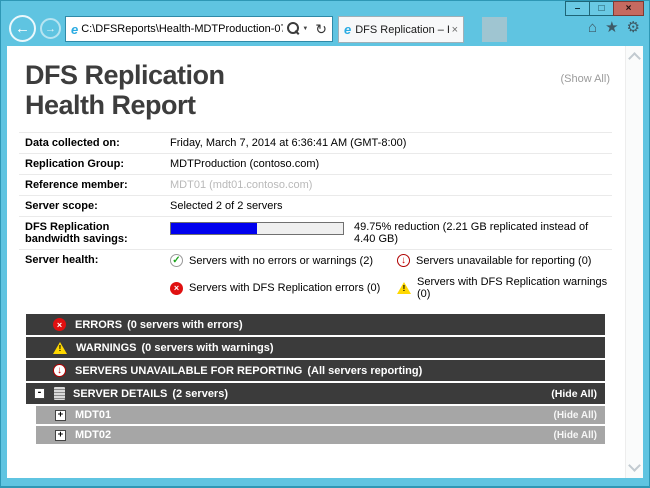 This screenshot has width=650, height=488. I want to click on scrollbar, so click(634, 262).